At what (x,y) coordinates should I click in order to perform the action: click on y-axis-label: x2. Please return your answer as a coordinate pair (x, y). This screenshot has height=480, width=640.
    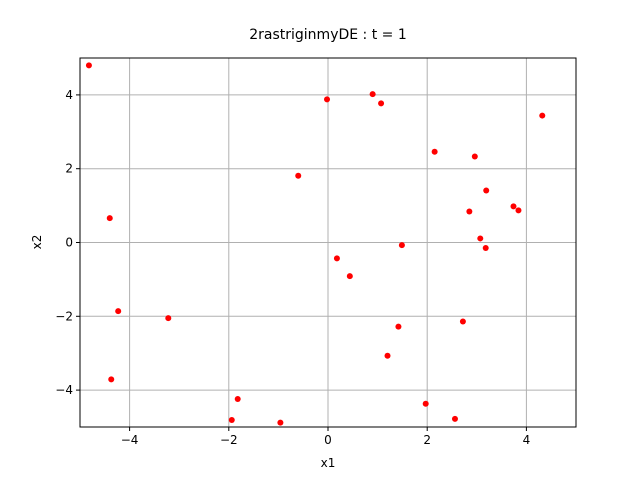
    Looking at the image, I should click on (37, 242).